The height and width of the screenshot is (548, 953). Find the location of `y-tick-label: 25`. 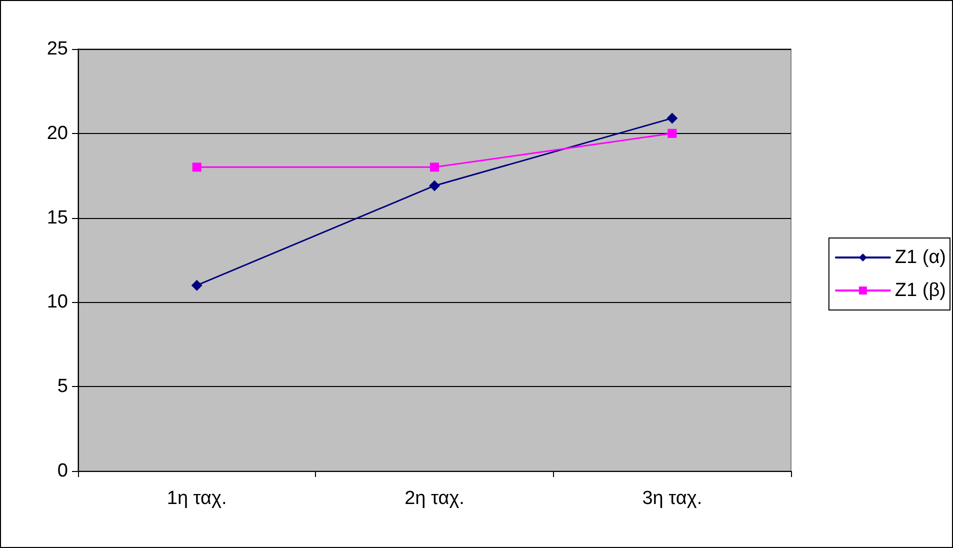

y-tick-label: 25 is located at coordinates (57, 49).